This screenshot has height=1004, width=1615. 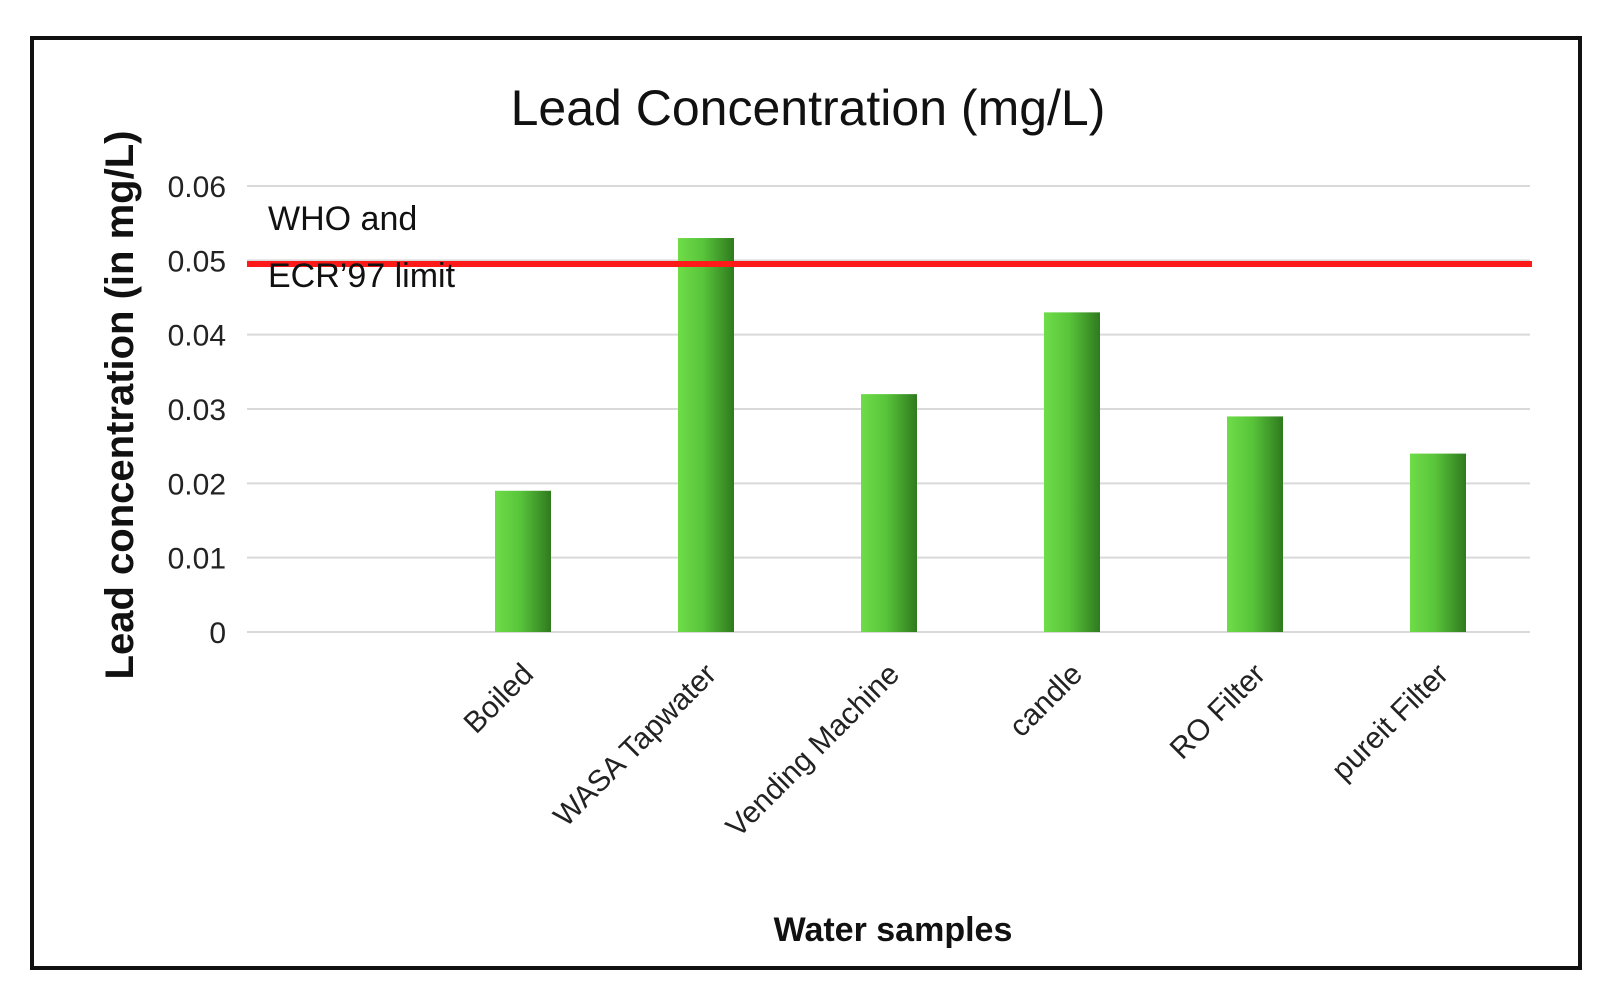 I want to click on limit-label-line2: ECR’97 limit, so click(x=362, y=276).